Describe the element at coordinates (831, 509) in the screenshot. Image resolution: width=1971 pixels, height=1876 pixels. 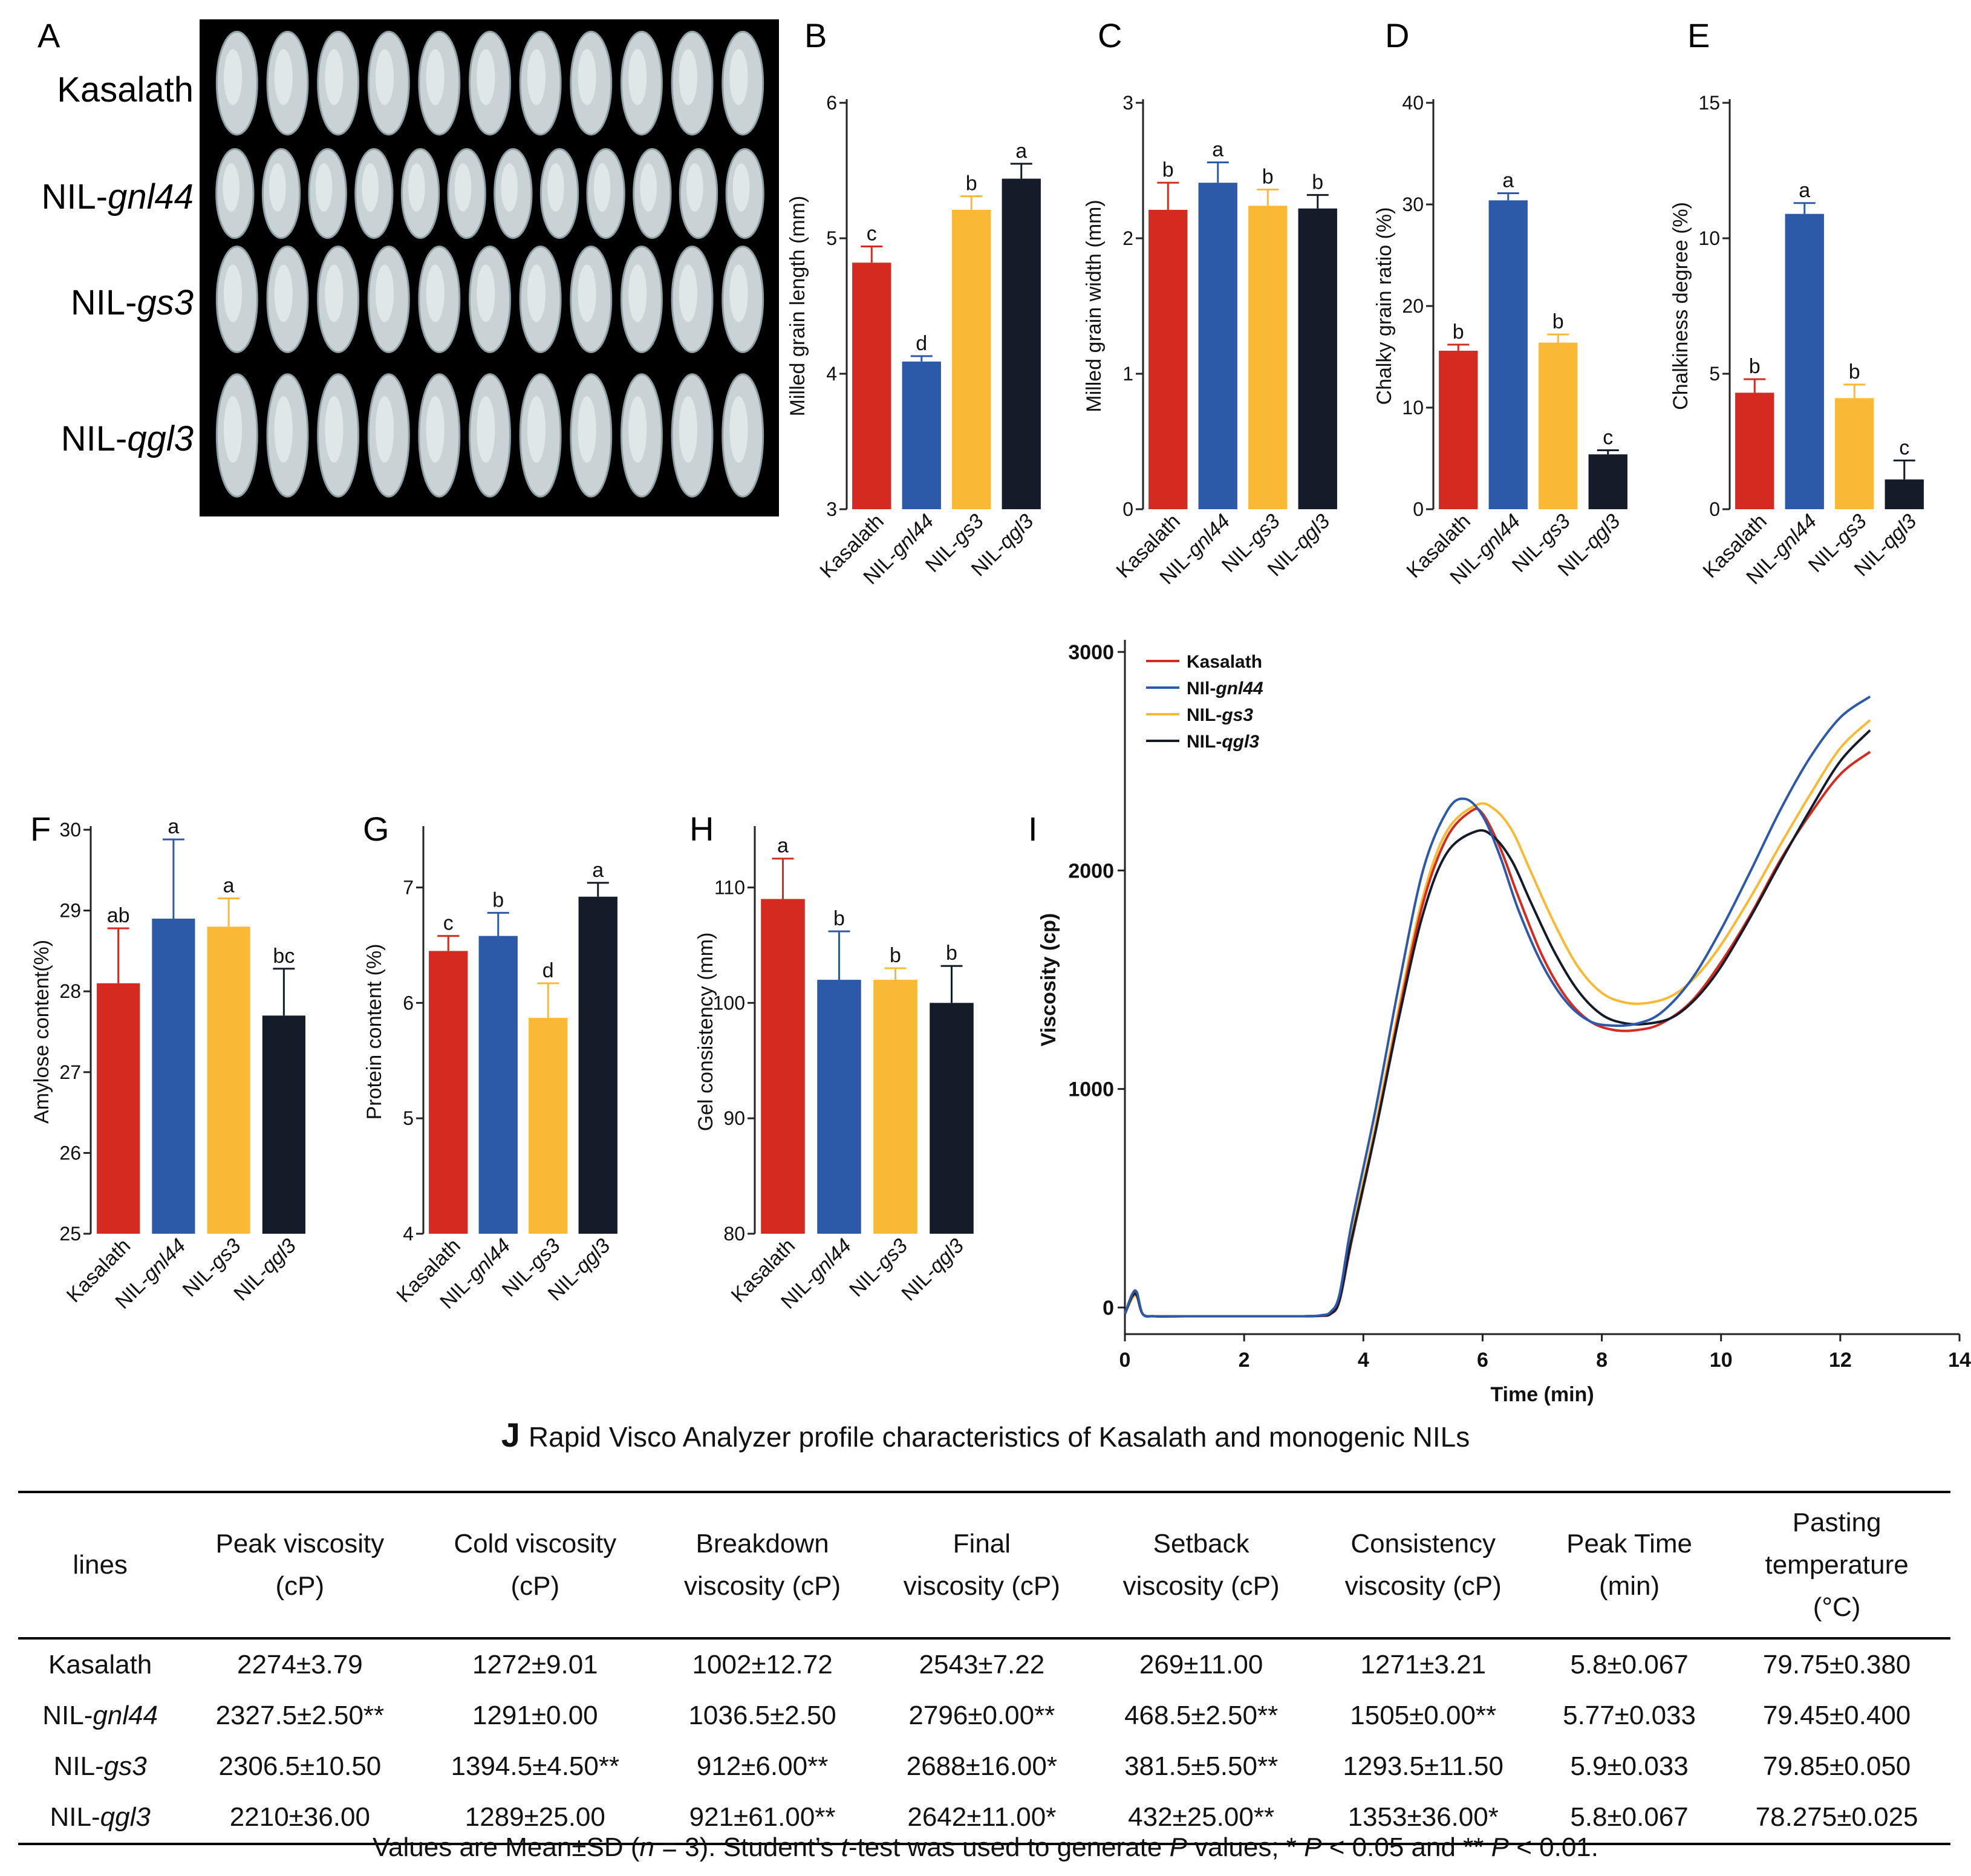
I see `y-tick-label: 3` at that location.